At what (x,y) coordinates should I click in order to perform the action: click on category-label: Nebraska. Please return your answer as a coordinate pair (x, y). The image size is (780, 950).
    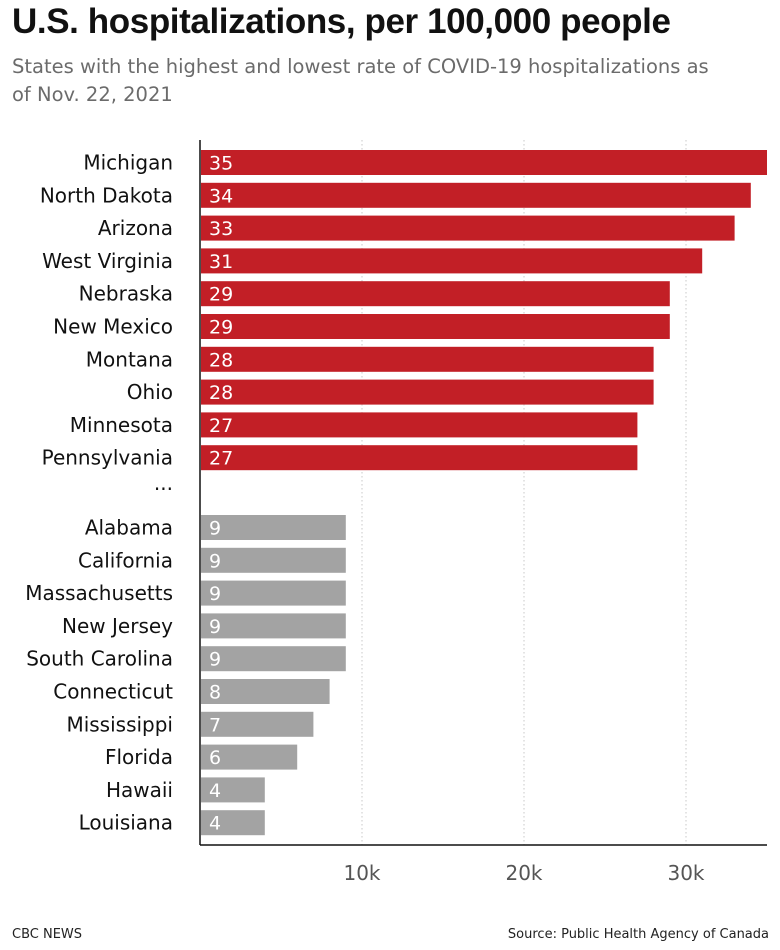
    Looking at the image, I should click on (126, 294).